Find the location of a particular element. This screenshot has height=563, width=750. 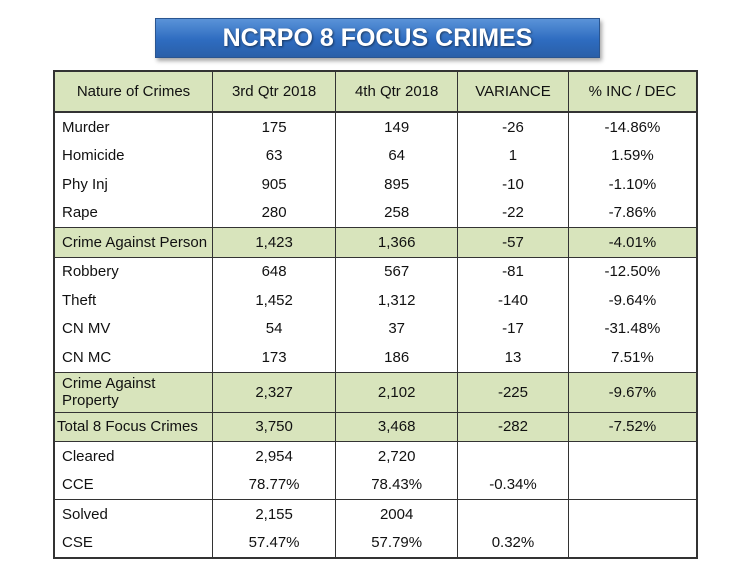

table-row: Cleared 2,954 2,720 is located at coordinates (375, 456).